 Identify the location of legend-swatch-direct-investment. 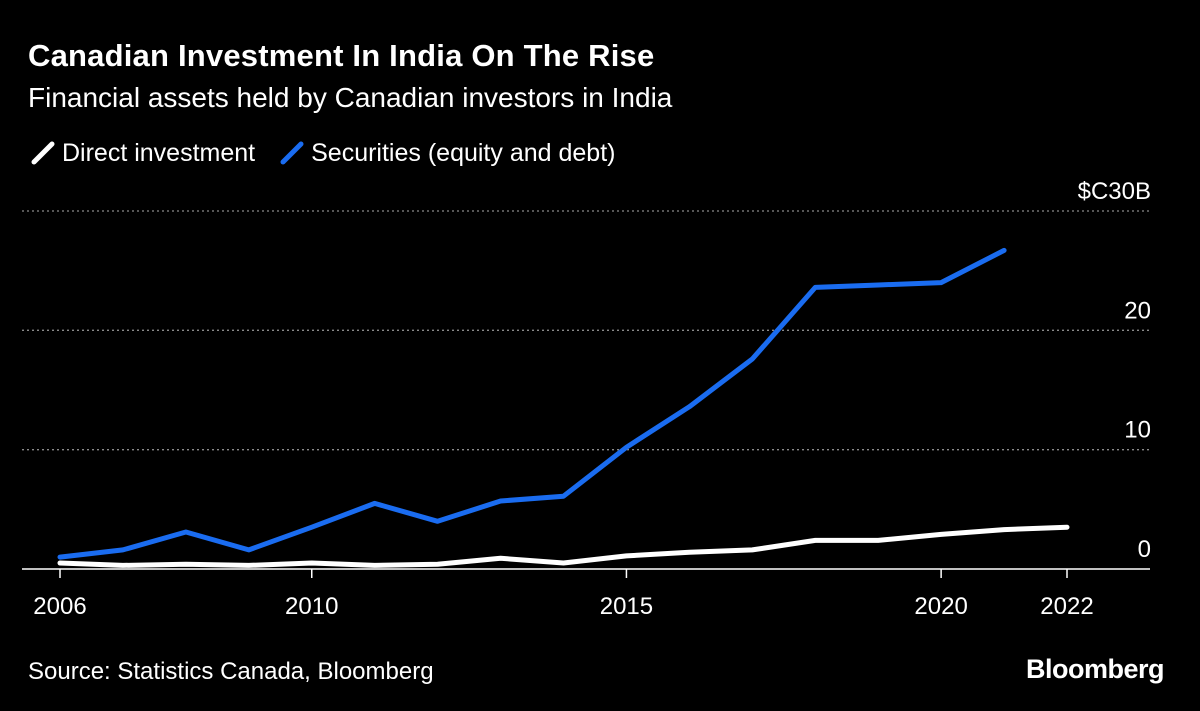
(43, 153).